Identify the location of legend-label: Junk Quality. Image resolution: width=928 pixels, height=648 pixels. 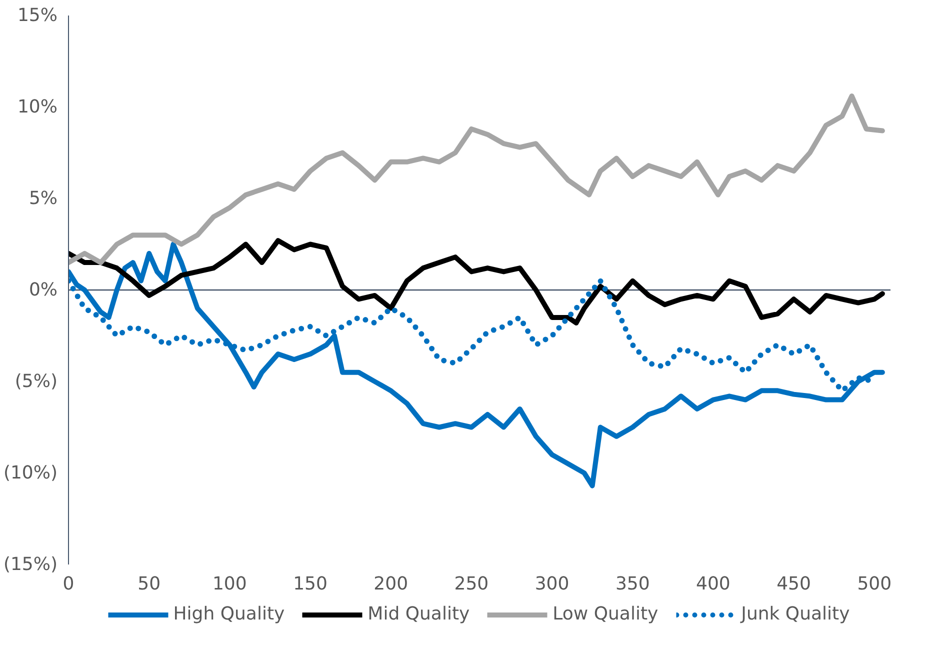
(795, 614).